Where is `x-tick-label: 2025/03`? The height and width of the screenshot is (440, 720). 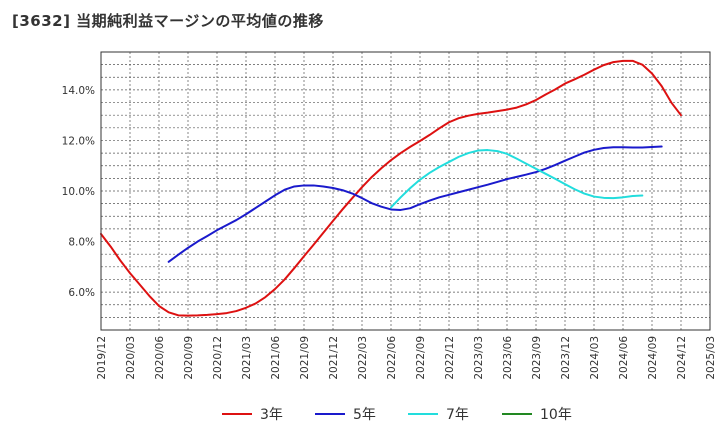
x-tick-label: 2025/03 is located at coordinates (711, 358).